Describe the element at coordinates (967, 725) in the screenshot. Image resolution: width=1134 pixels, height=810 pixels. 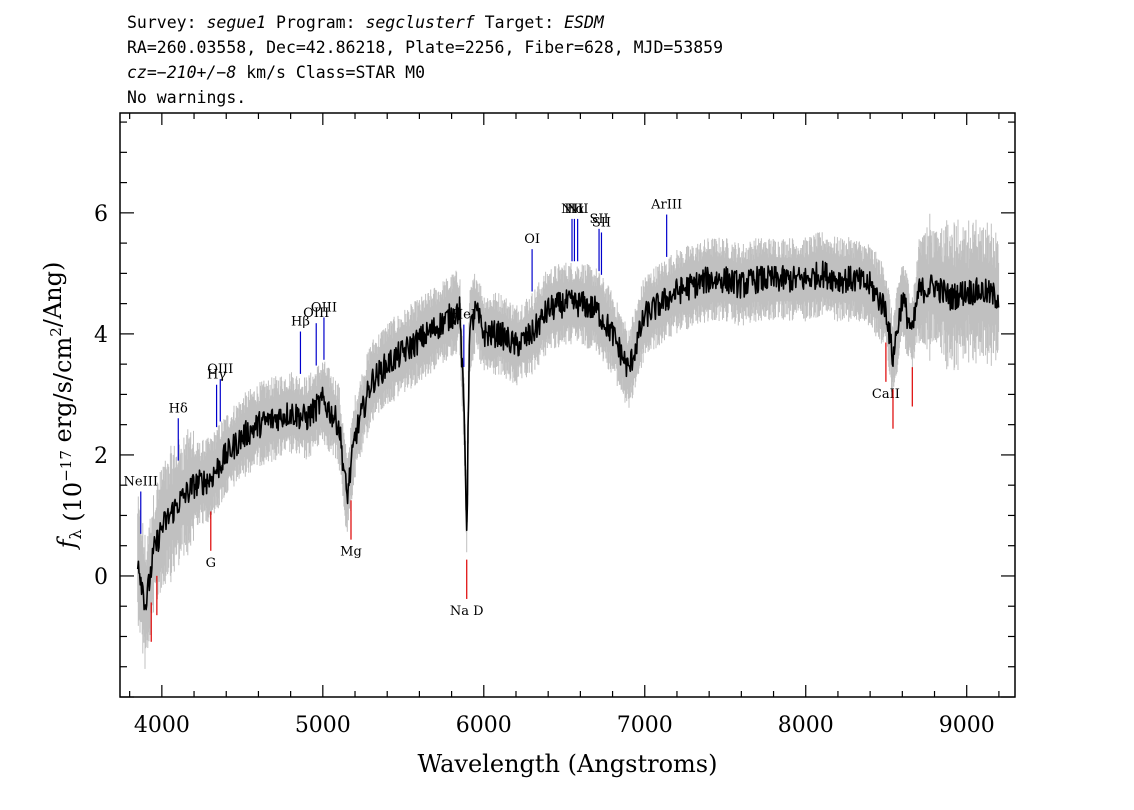
I see `x-tick-label: 9000` at that location.